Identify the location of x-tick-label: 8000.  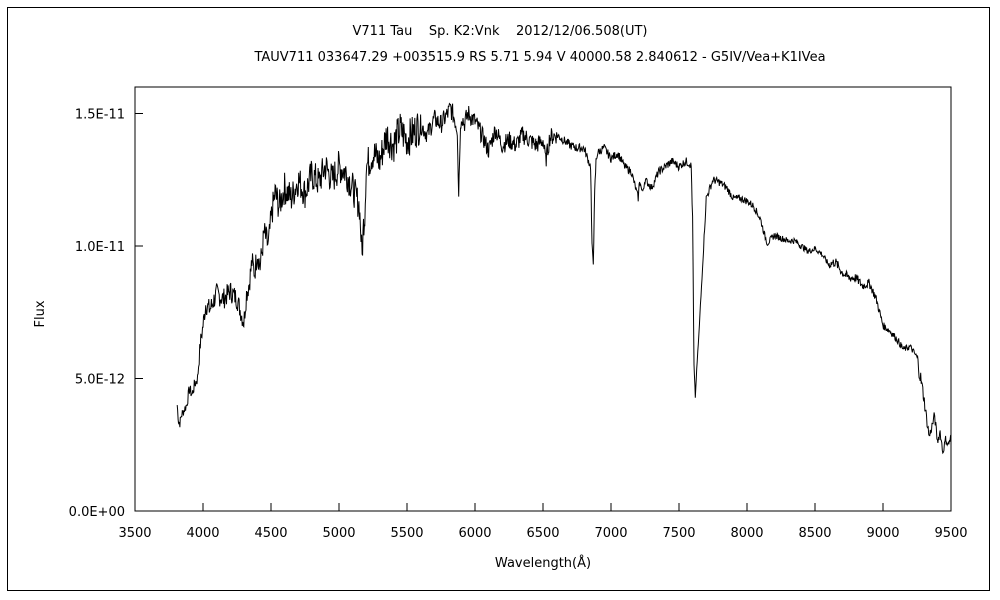
(746, 533).